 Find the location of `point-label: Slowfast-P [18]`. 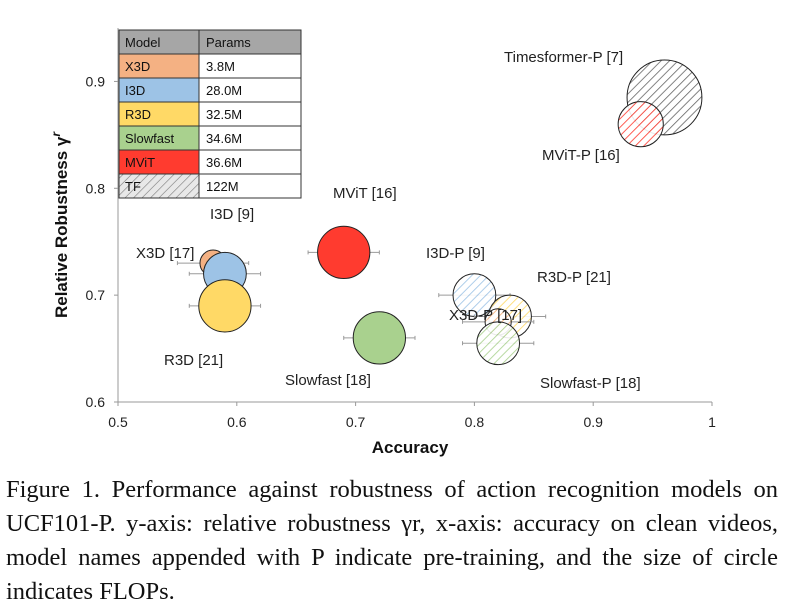

point-label: Slowfast-P [18] is located at coordinates (590, 383).